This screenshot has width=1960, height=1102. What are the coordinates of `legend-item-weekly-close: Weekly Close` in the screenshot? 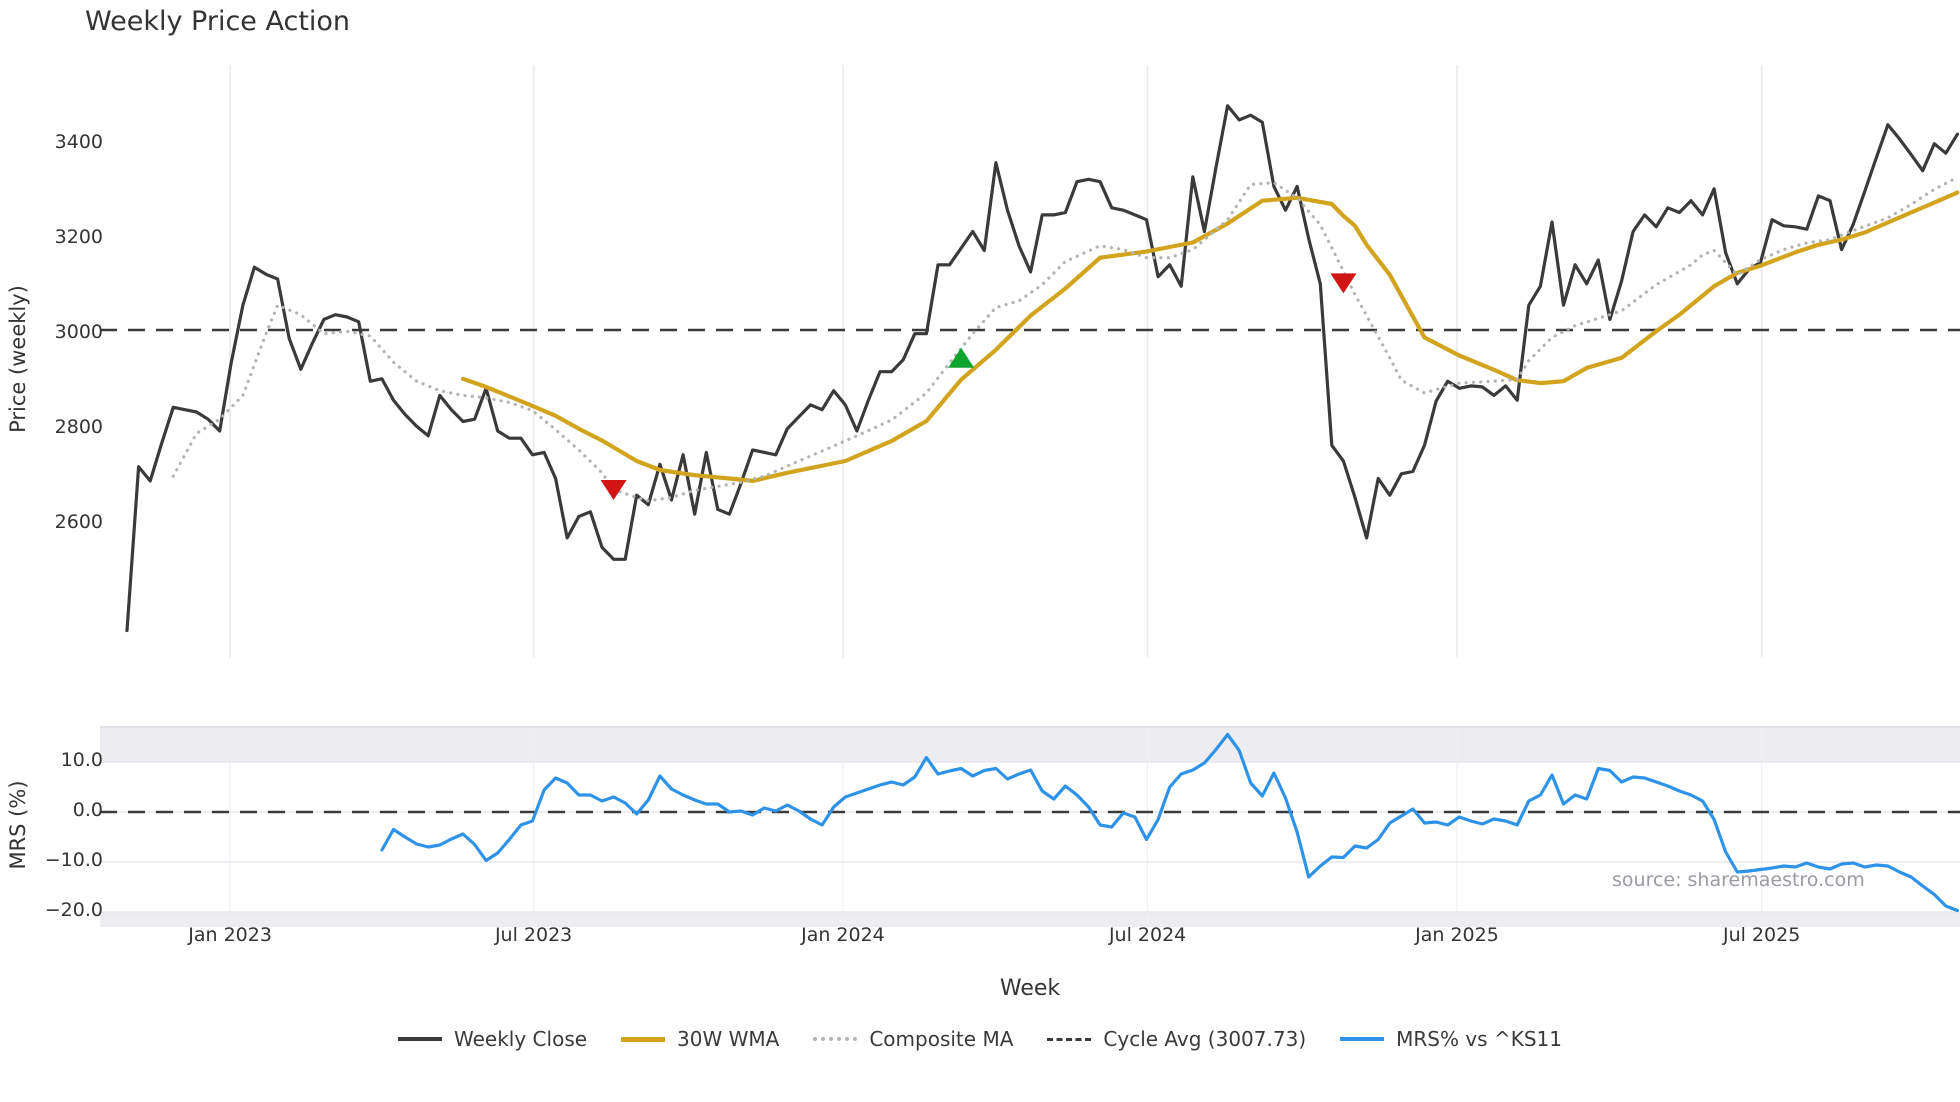 It's located at (492, 1039).